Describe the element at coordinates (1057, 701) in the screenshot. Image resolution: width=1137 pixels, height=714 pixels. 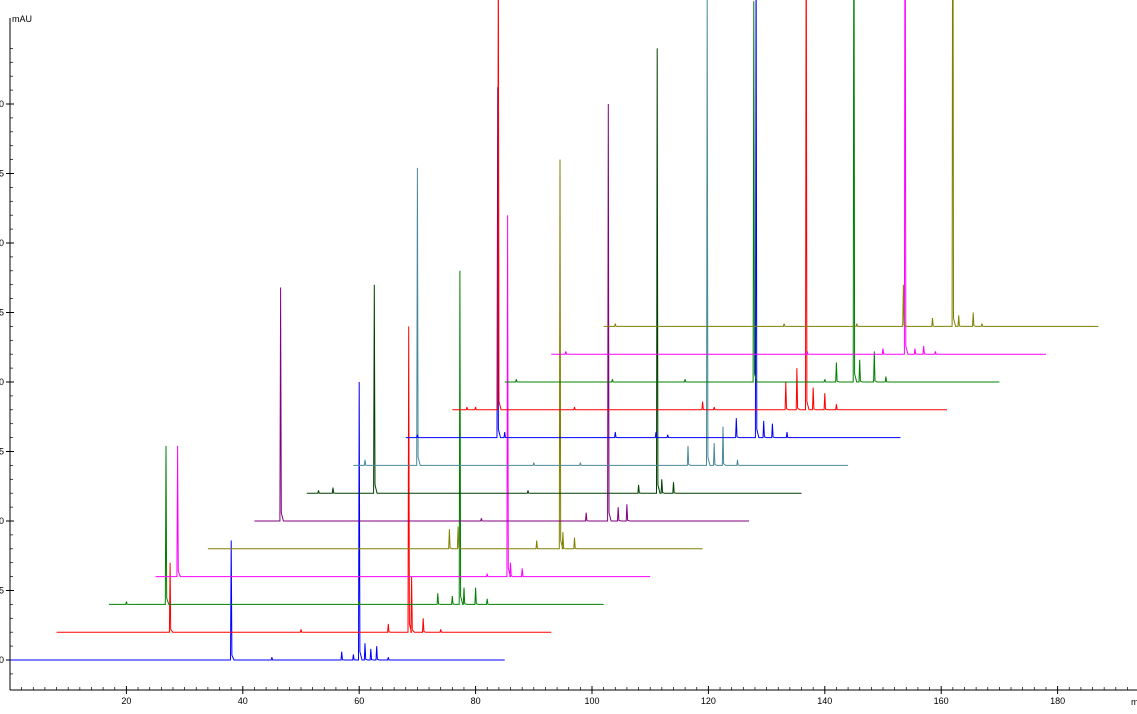
I see `x-tick-label: 180` at that location.